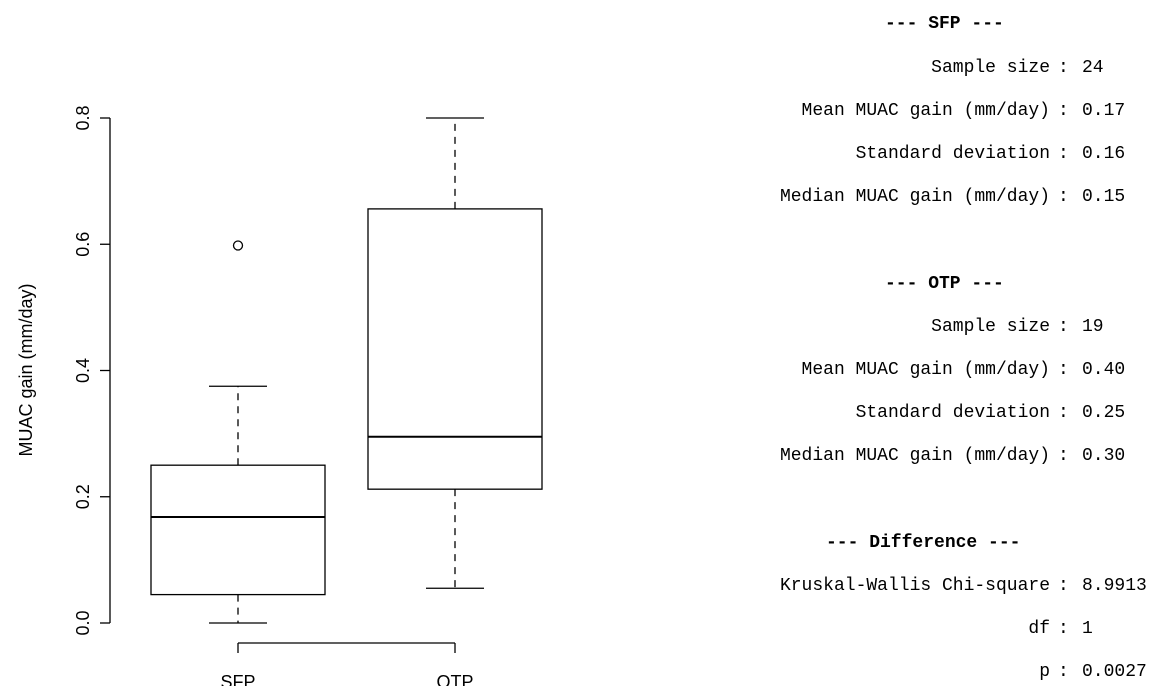 The width and height of the screenshot is (1168, 686). I want to click on y-tick-label: 0.6, so click(83, 244).